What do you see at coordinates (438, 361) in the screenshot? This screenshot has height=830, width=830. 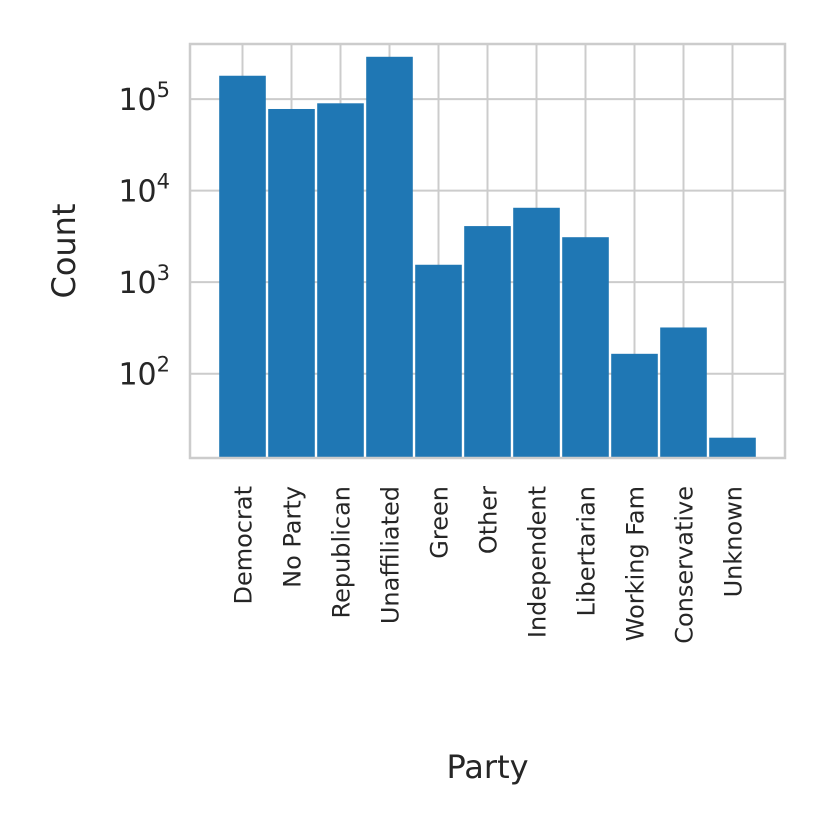 I see `bar-green` at bounding box center [438, 361].